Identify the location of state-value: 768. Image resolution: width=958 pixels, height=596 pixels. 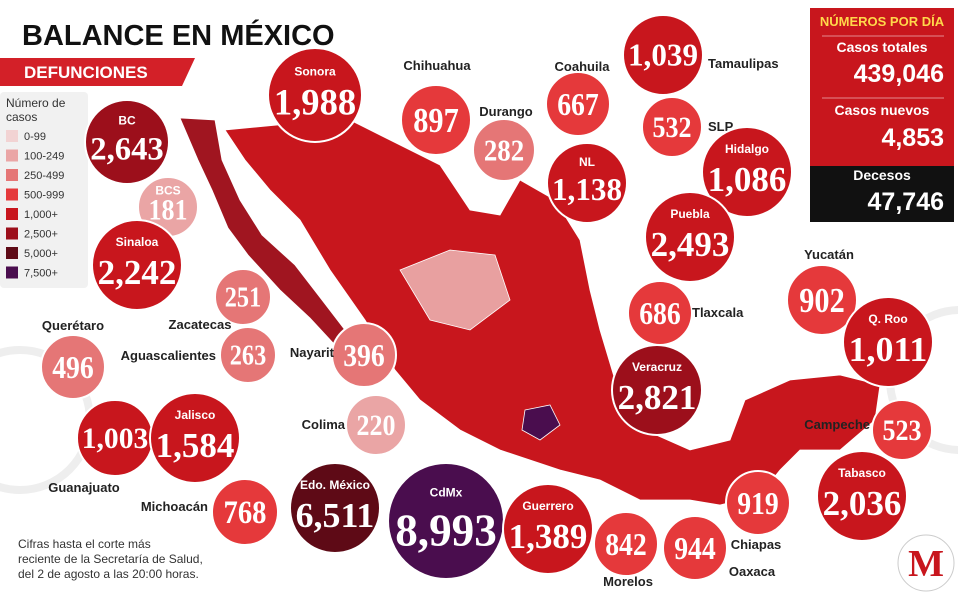
(245, 513).